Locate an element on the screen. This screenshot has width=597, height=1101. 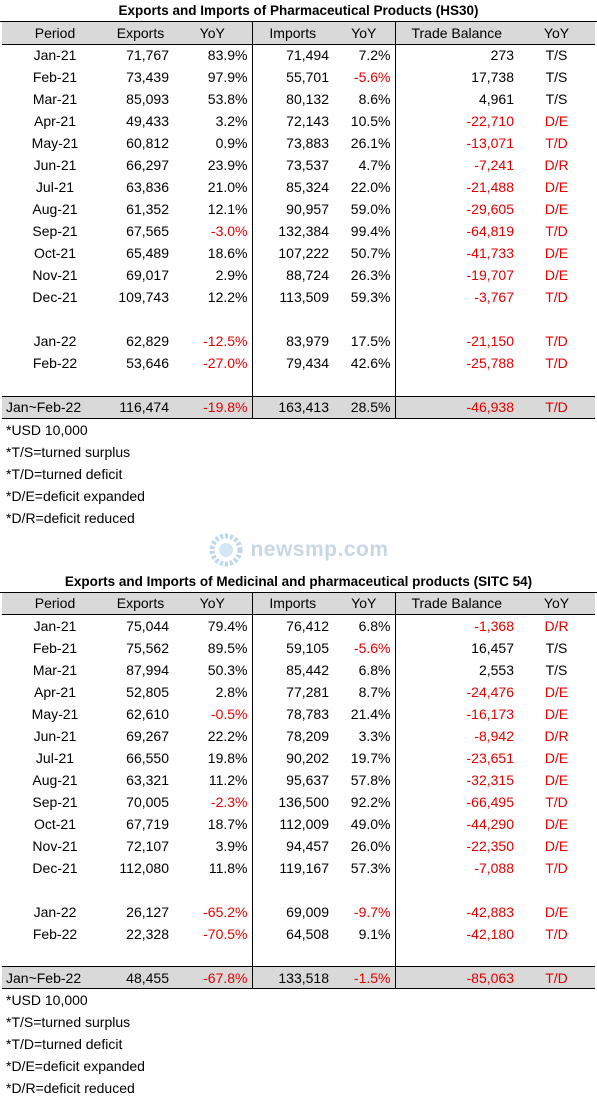
data-row: Oct-21 65,489 18.6% 107,222 50.7% -41,733 D/E is located at coordinates (298, 253).